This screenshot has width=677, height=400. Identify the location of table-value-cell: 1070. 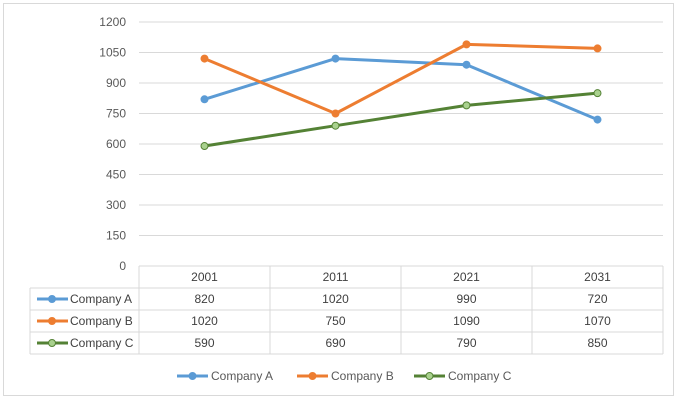
(597, 321).